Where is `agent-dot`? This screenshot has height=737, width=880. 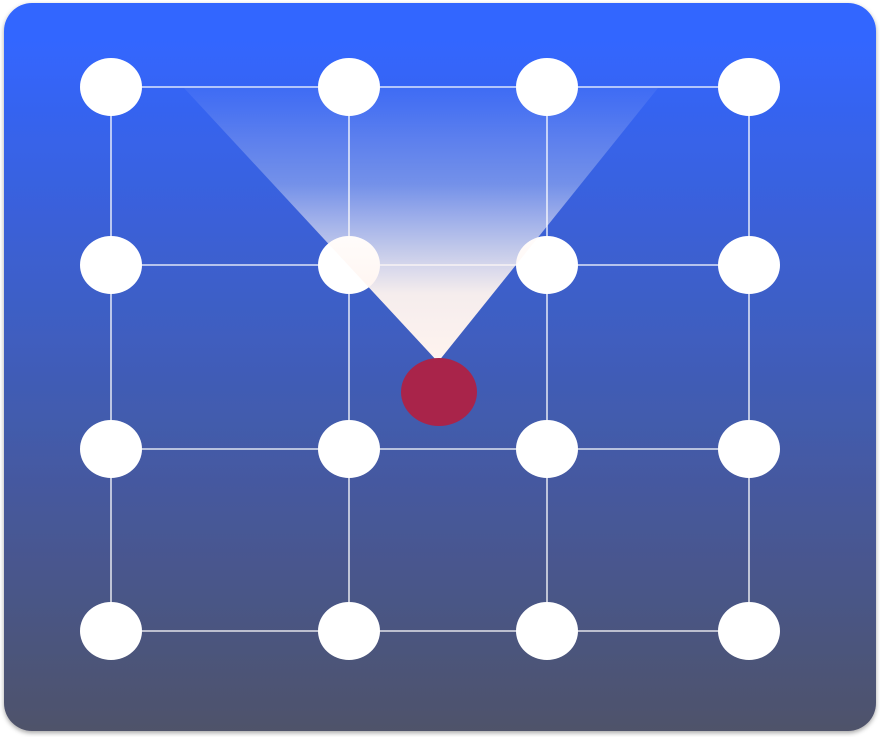 agent-dot is located at coordinates (439, 392).